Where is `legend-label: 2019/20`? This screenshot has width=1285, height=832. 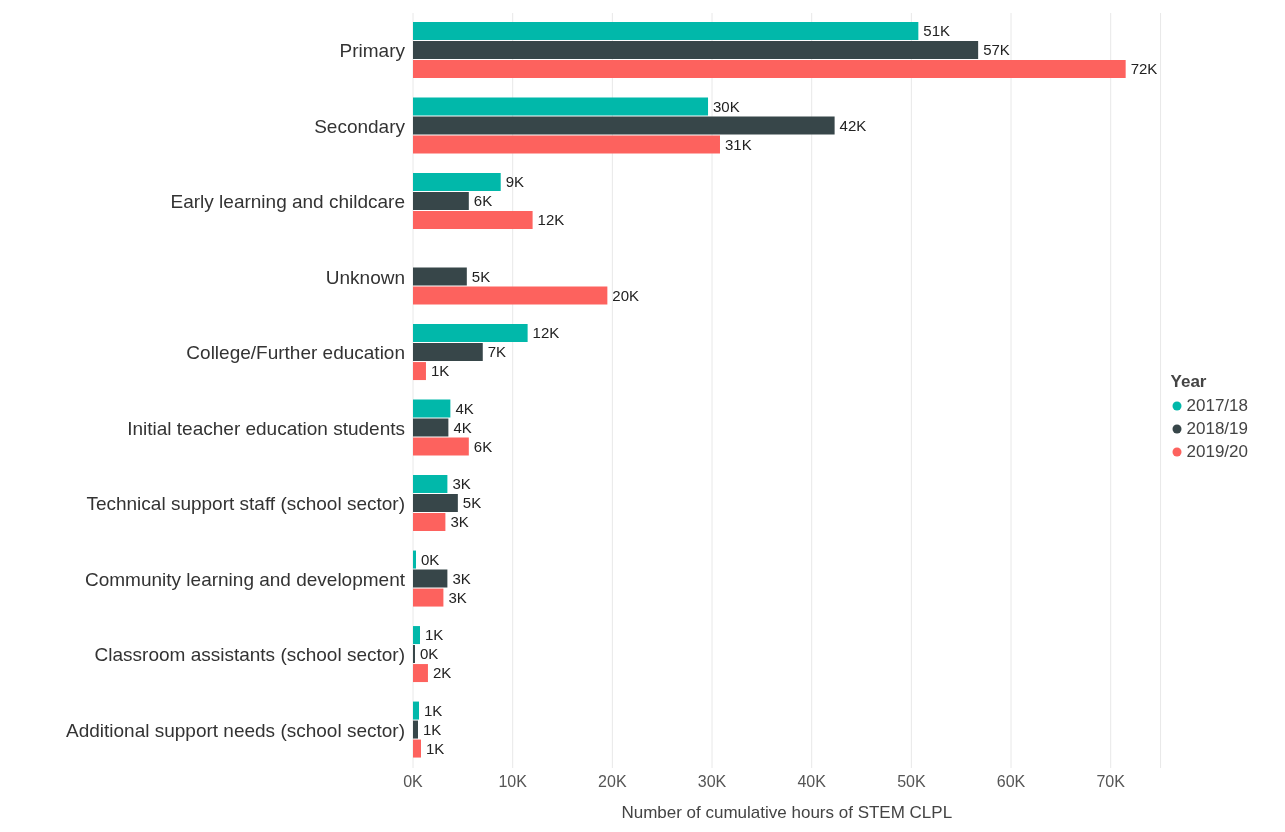
legend-label: 2019/20 is located at coordinates (1217, 451).